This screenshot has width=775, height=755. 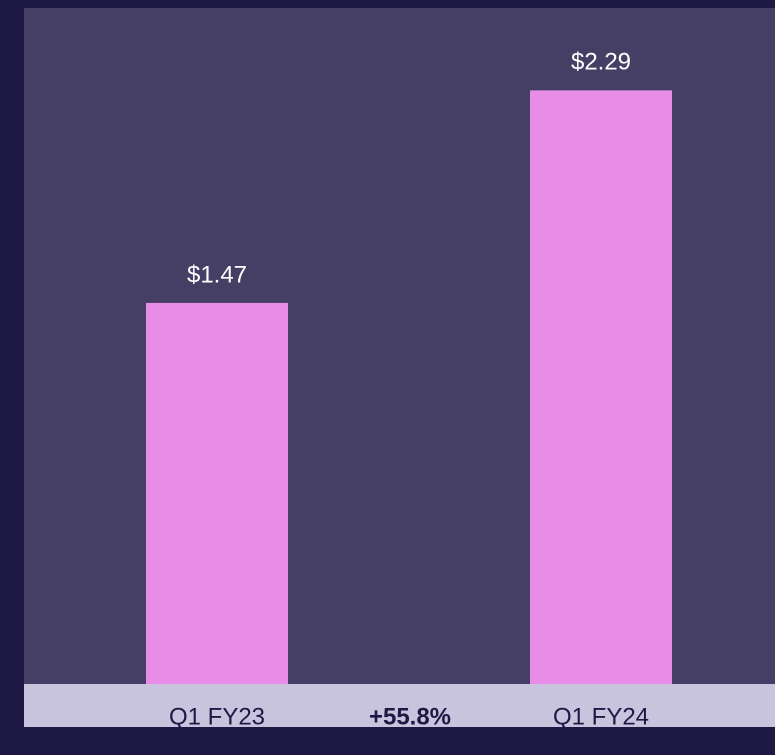 What do you see at coordinates (410, 716) in the screenshot?
I see `change-annotation: +55.8%` at bounding box center [410, 716].